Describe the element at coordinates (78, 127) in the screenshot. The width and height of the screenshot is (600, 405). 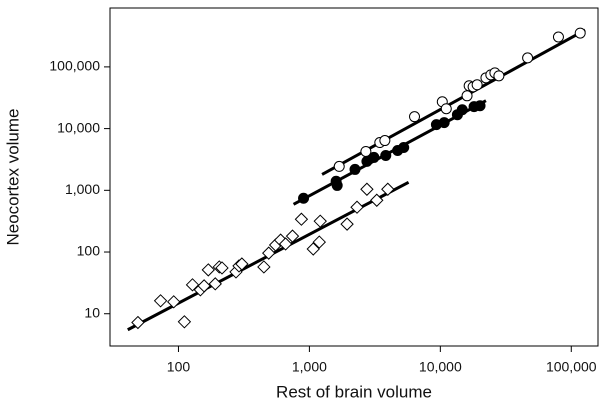
I see `y-tick-label: 10,000` at that location.